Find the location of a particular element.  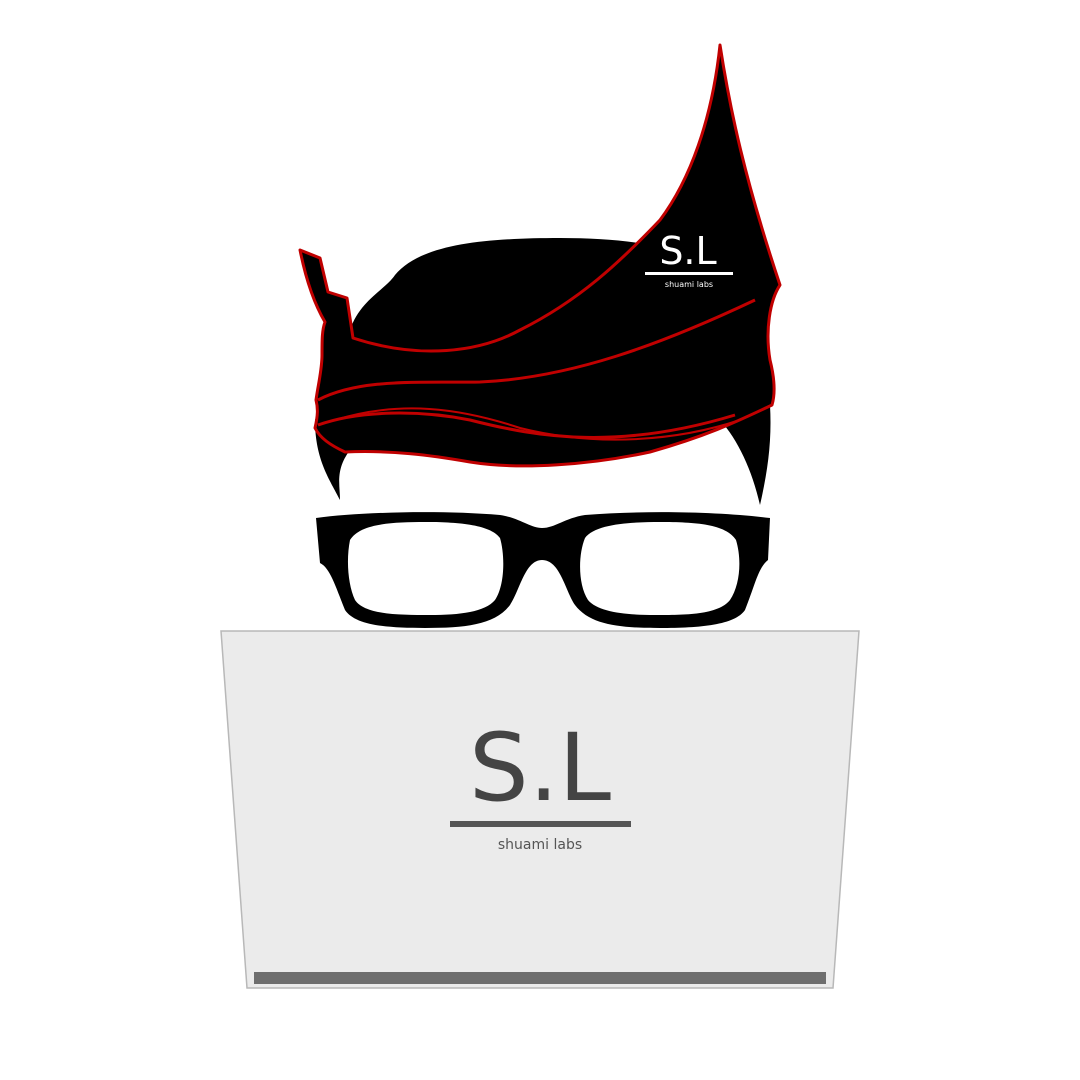

laptop-hinge is located at coordinates (540, 978).